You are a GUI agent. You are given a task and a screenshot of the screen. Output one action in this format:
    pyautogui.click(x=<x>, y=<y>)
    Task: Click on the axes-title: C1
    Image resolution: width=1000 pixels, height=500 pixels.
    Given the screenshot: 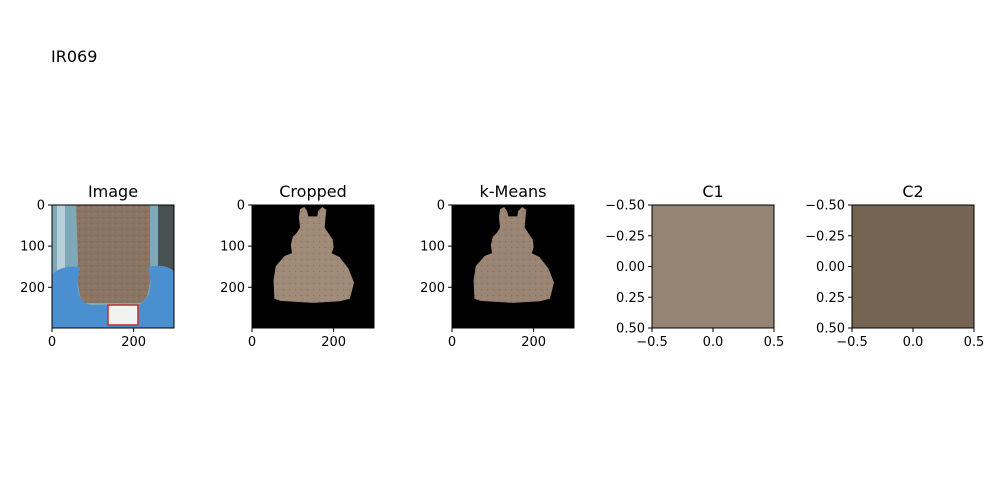 What is the action you would take?
    pyautogui.click(x=712, y=191)
    